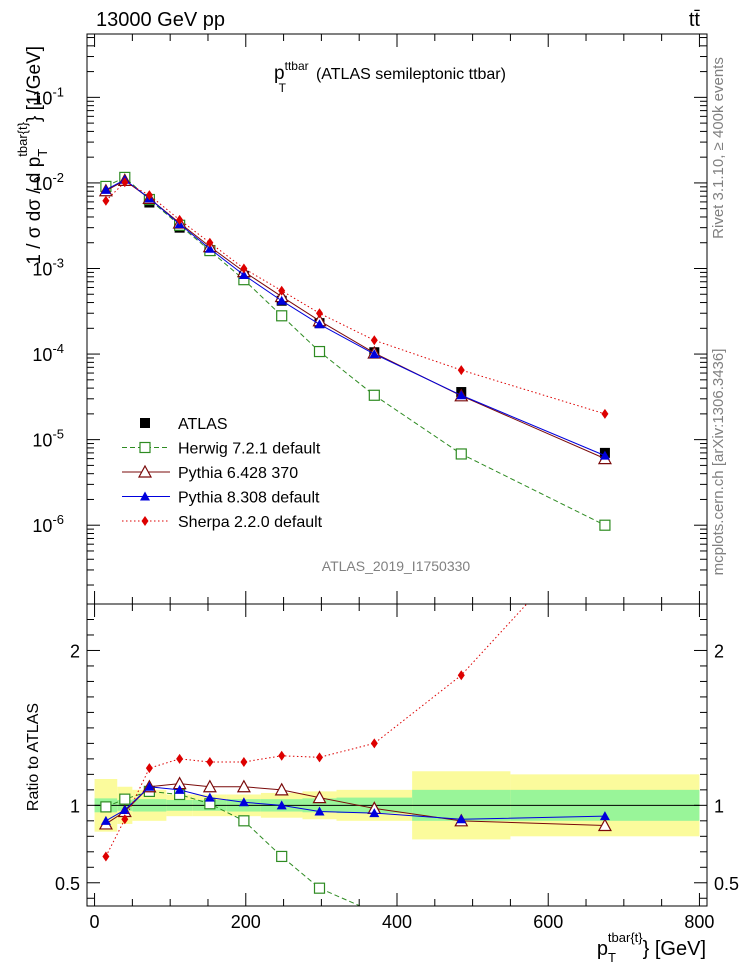 The width and height of the screenshot is (746, 972). I want to click on legend-marker-herwig-7-2-1-default, so click(145, 447).